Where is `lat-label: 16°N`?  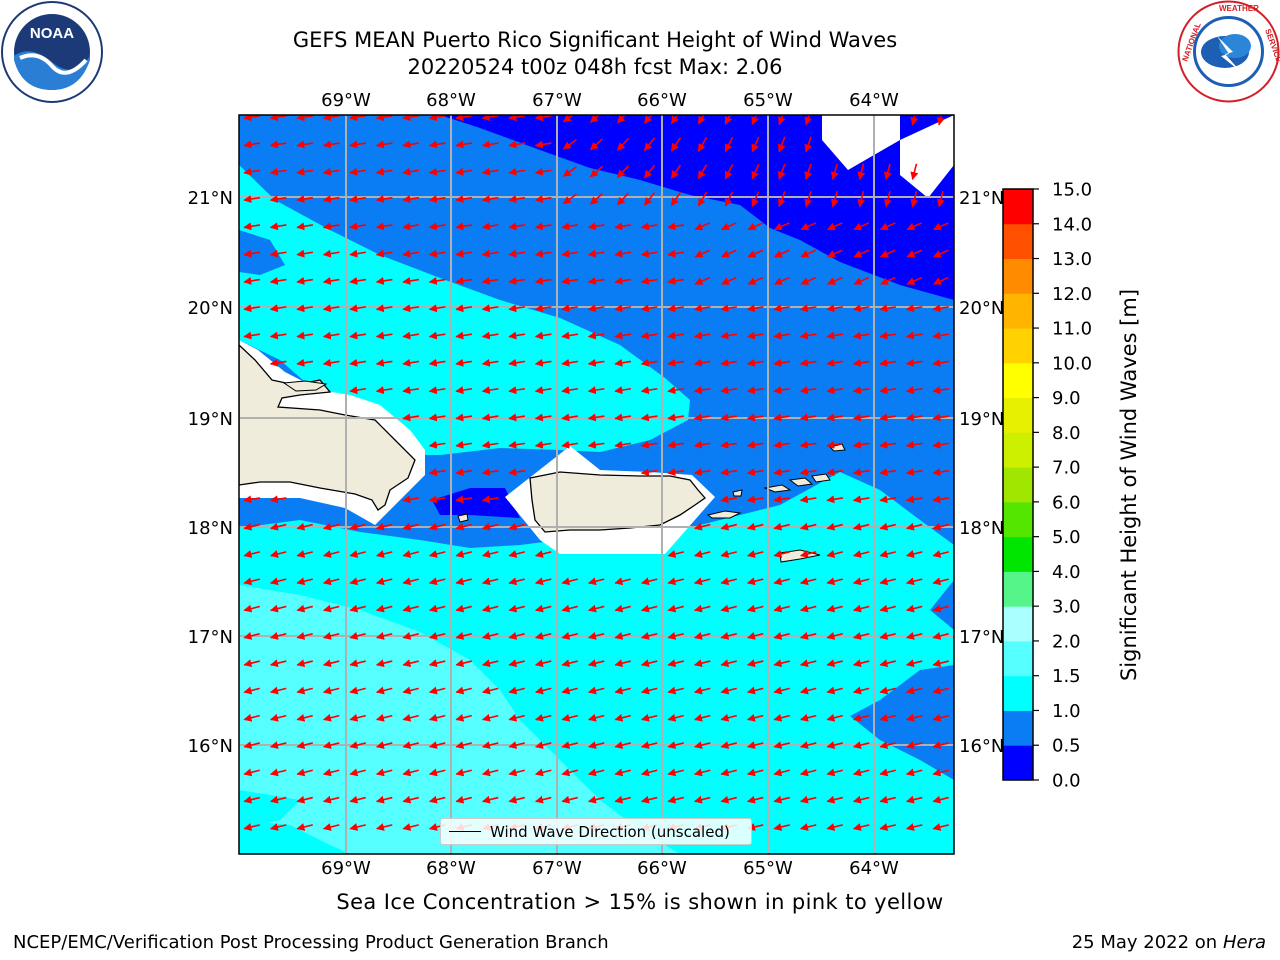
lat-label: 16°N is located at coordinates (981, 746).